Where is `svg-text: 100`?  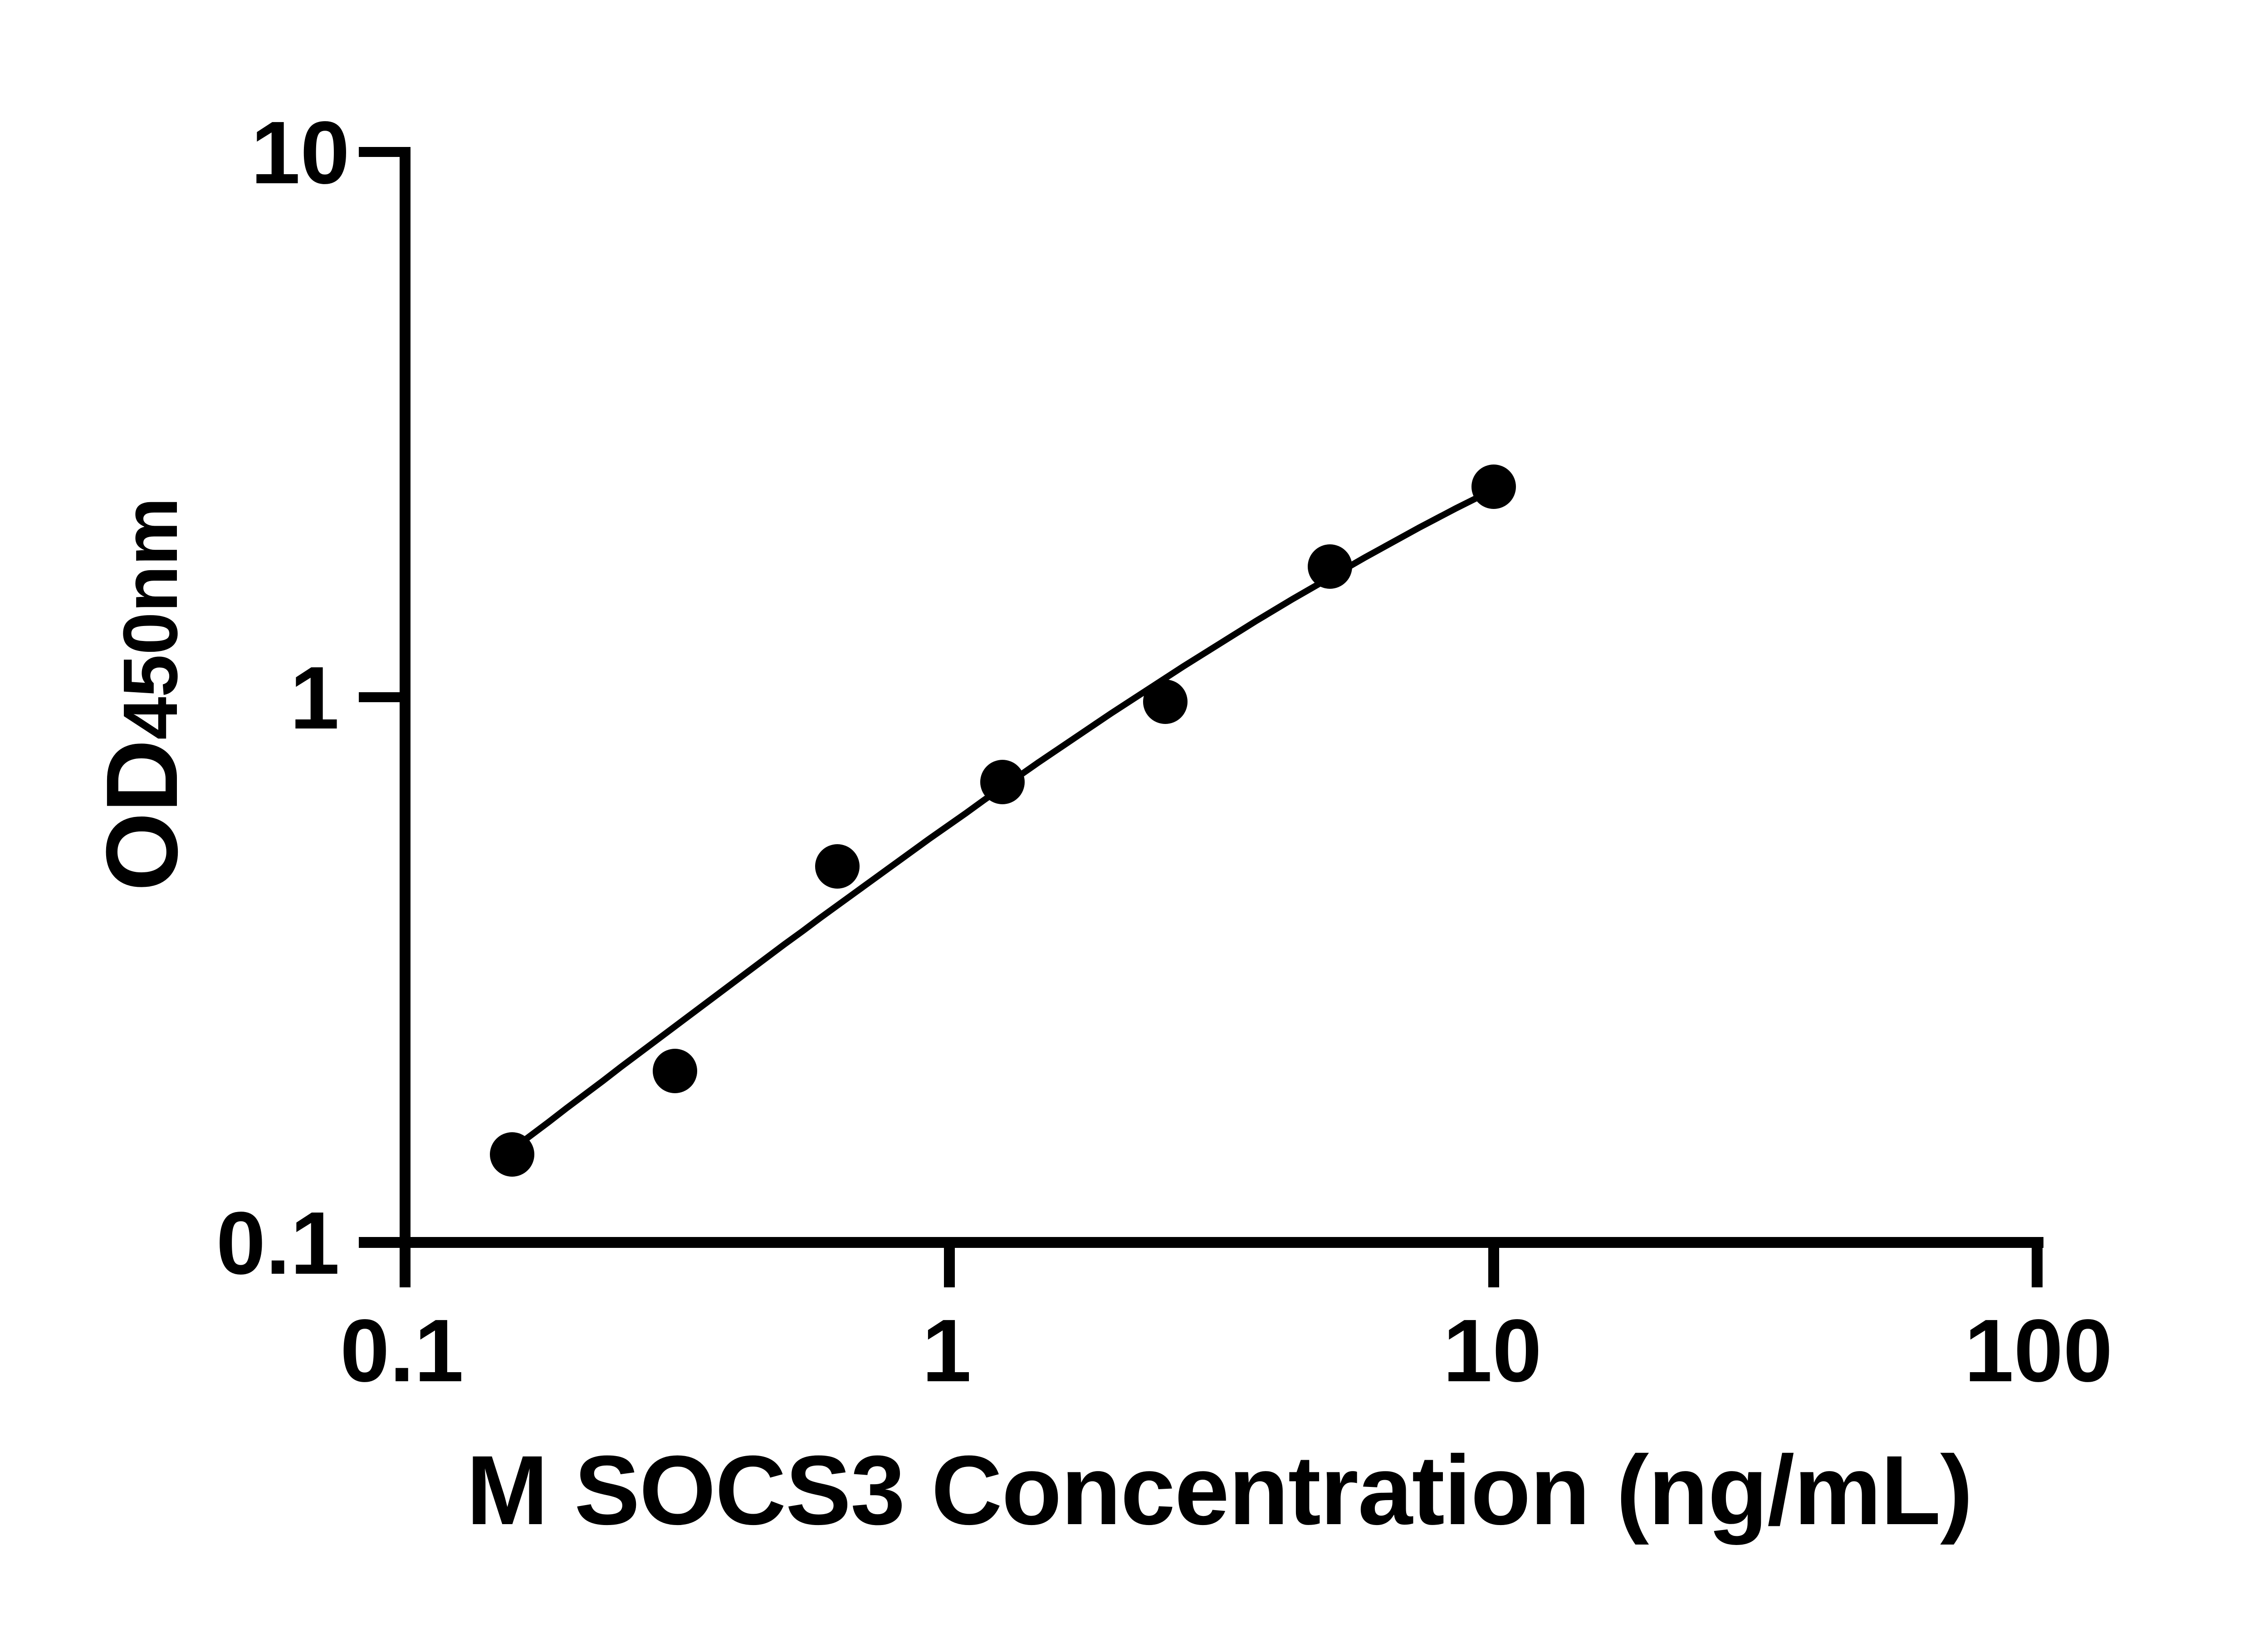
svg-text: 100 is located at coordinates (2038, 1350).